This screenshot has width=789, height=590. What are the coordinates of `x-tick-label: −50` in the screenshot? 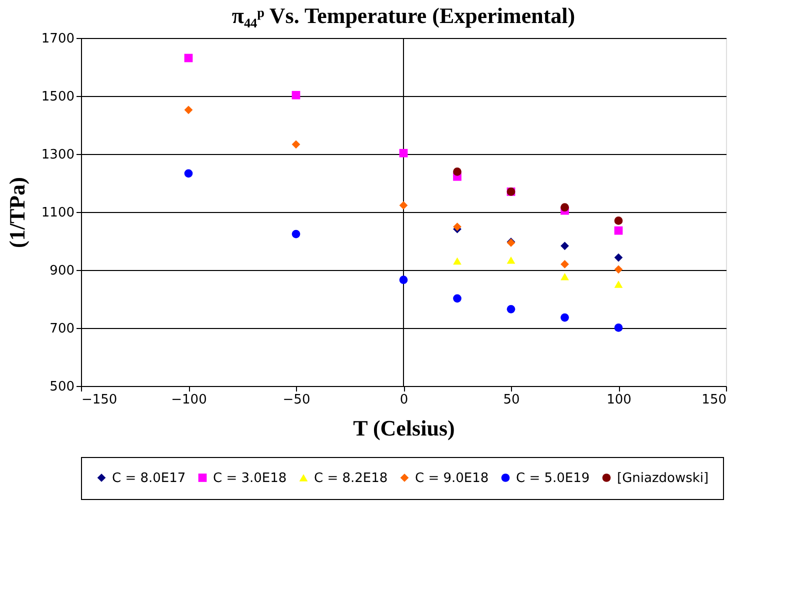 It's located at (296, 400).